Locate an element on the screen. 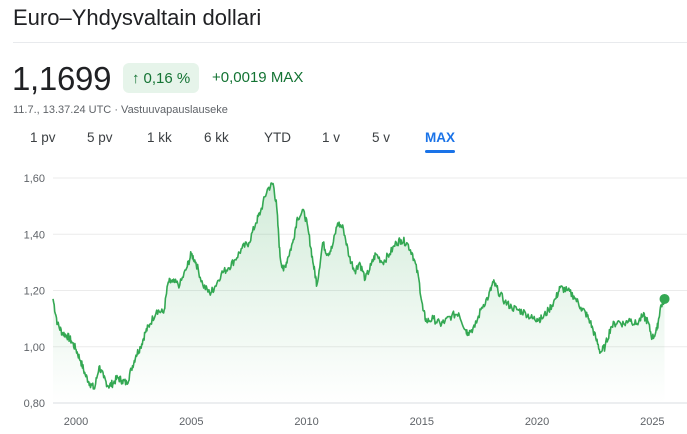 This screenshot has width=687, height=434. tab-1-day: 1 pv is located at coordinates (43, 137).